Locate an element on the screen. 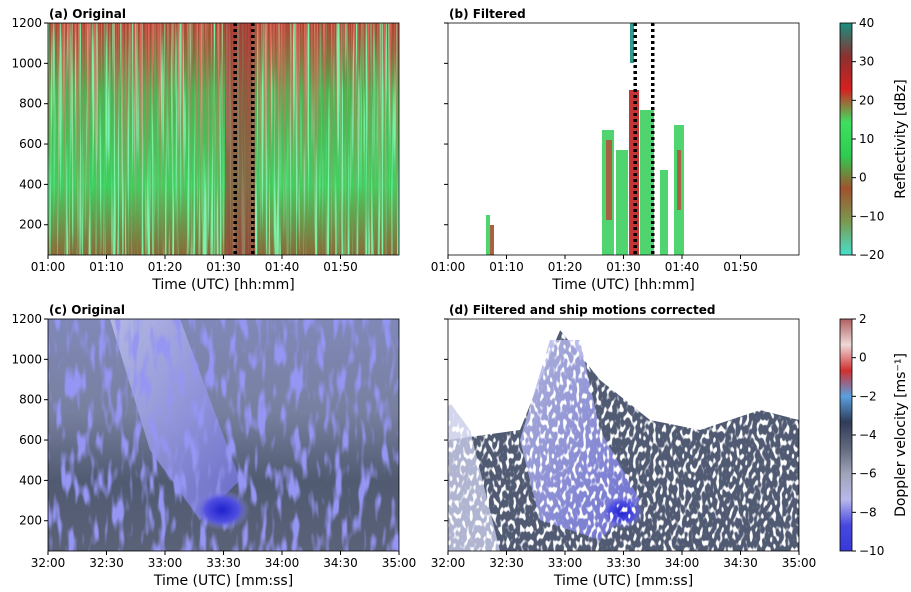  colorbar-label: Doppler velocity [ms⁻¹] is located at coordinates (901, 435).